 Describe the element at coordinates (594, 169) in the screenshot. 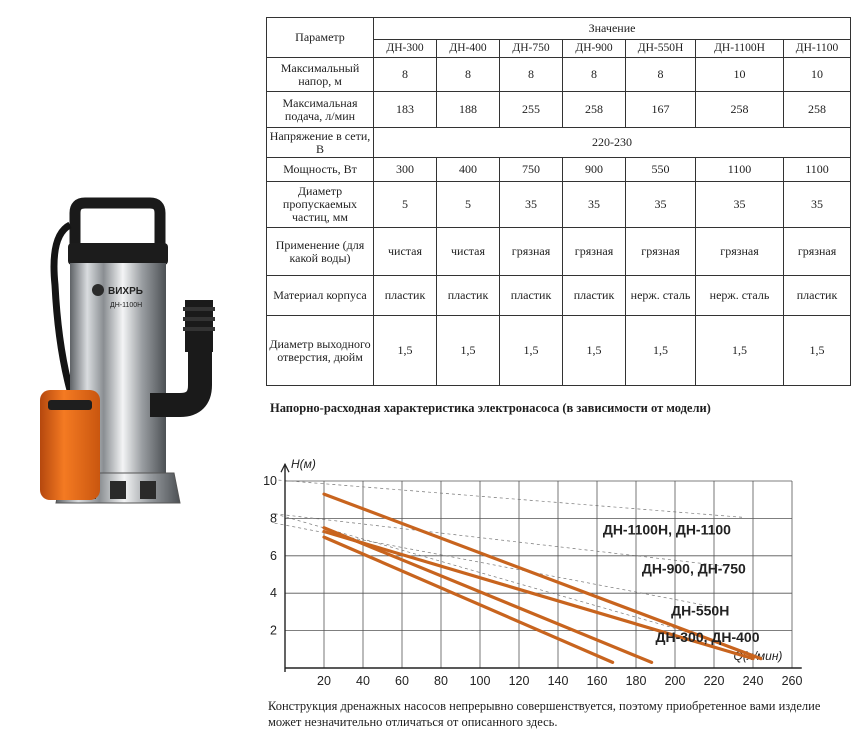

I see `value-cell: 900` at that location.